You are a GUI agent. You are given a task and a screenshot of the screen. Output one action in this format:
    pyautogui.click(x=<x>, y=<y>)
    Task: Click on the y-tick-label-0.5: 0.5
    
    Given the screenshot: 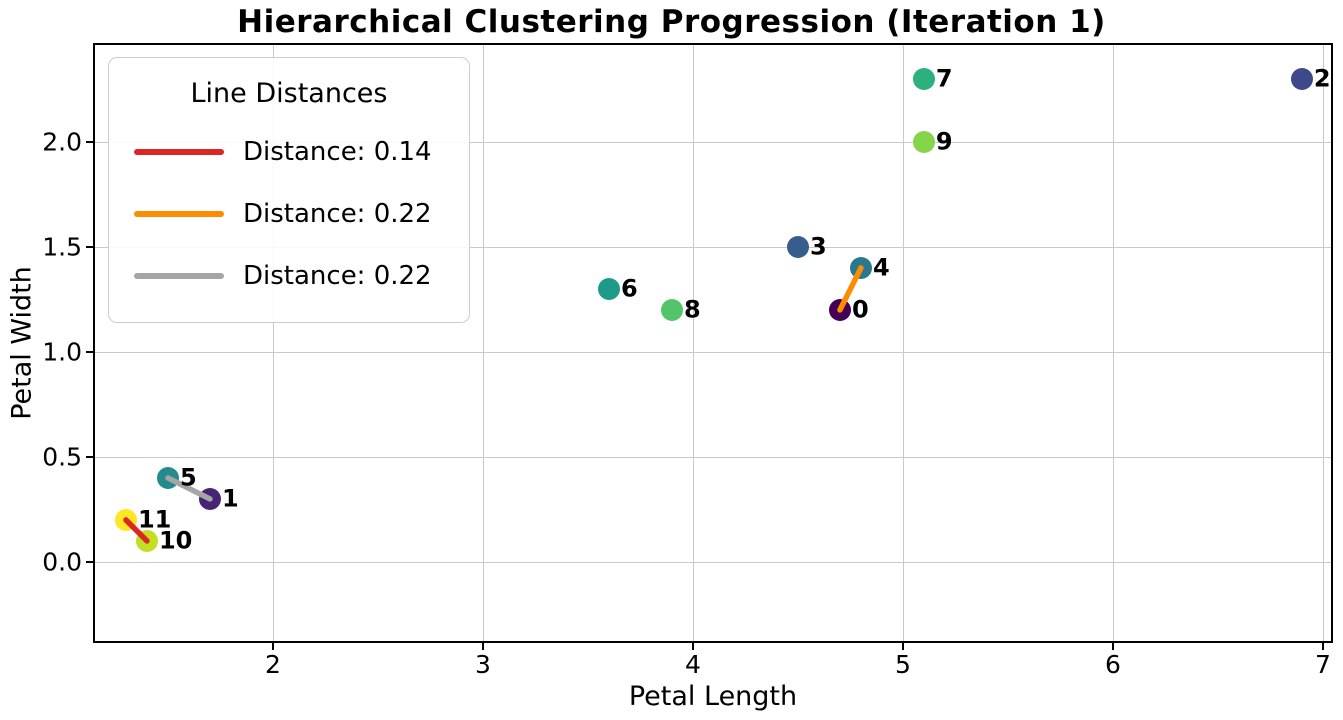 What is the action you would take?
    pyautogui.click(x=62, y=457)
    